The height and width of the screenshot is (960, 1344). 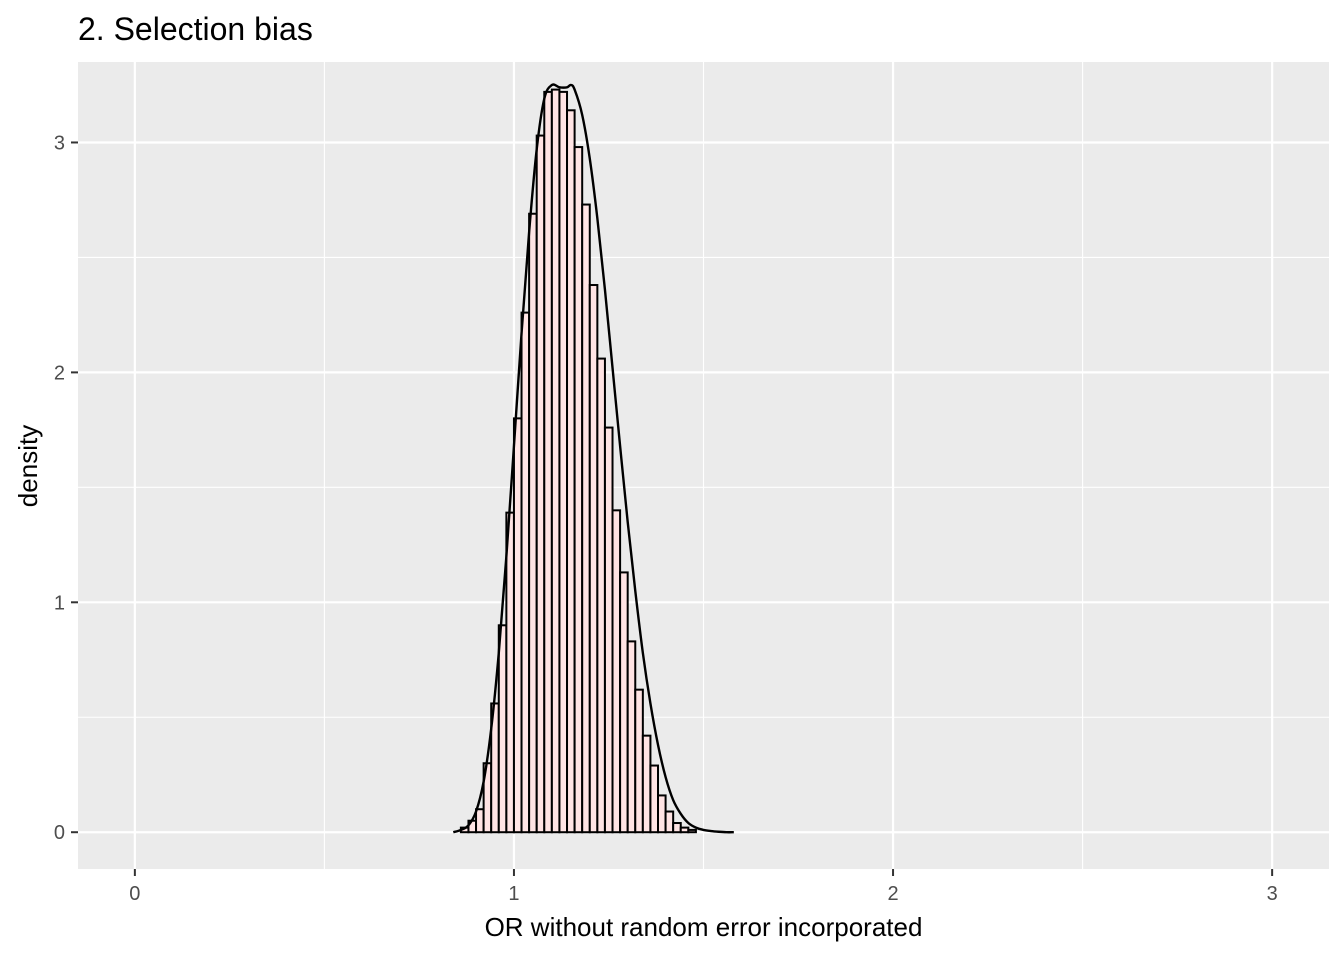 I want to click on x-tick-label: 2, so click(x=892, y=894).